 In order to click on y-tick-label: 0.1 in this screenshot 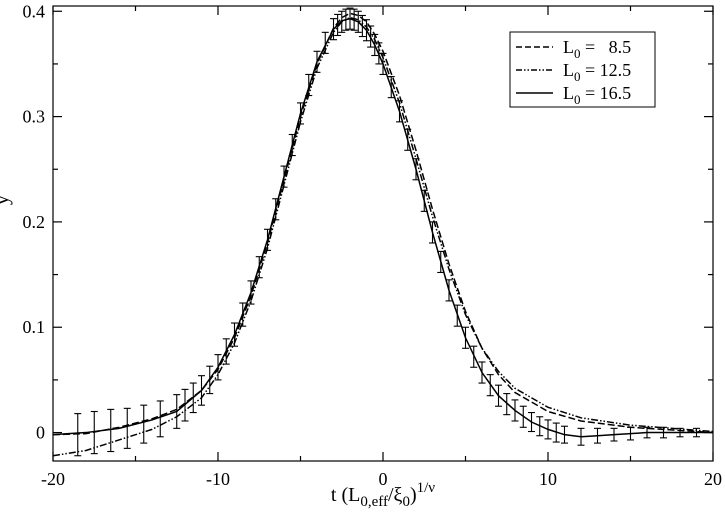, I will do `click(34, 327)`.